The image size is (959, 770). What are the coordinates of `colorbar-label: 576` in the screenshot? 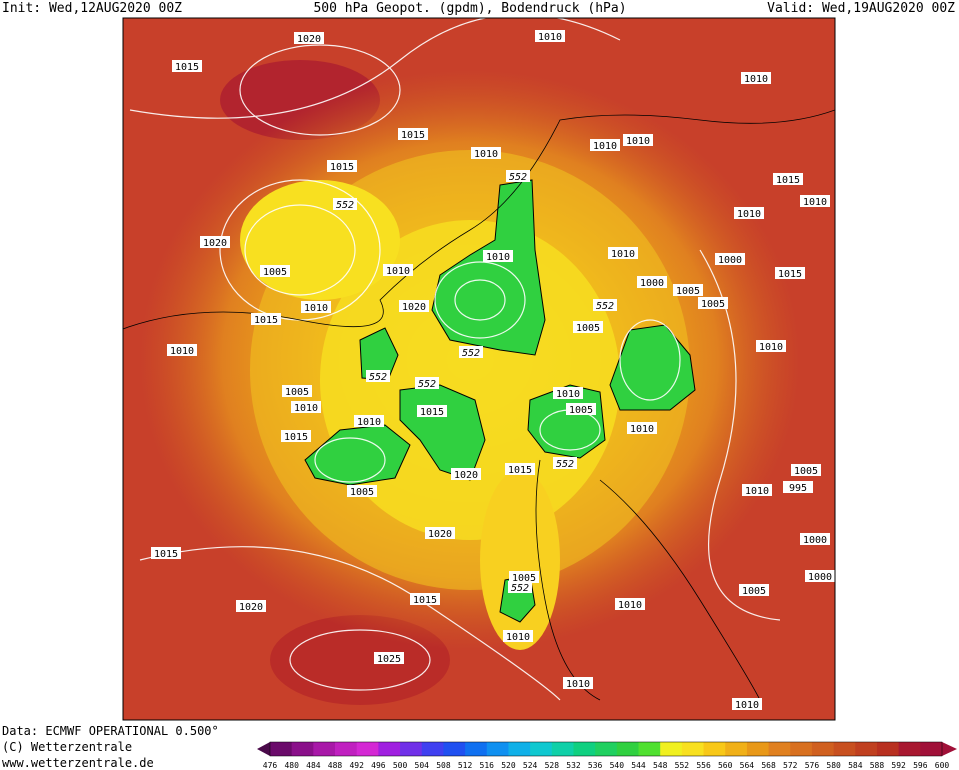 It's located at (812, 765).